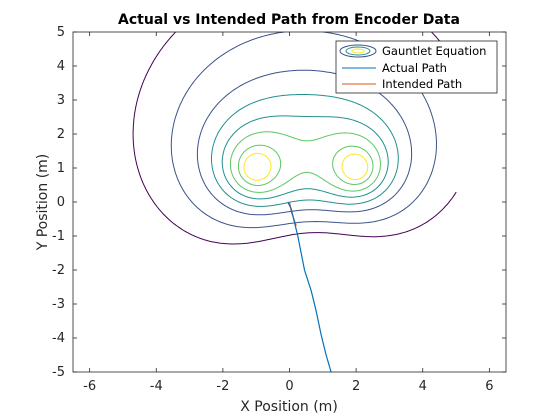 This screenshot has height=420, width=560. I want to click on x-axis-label: X Position (m), so click(289, 407).